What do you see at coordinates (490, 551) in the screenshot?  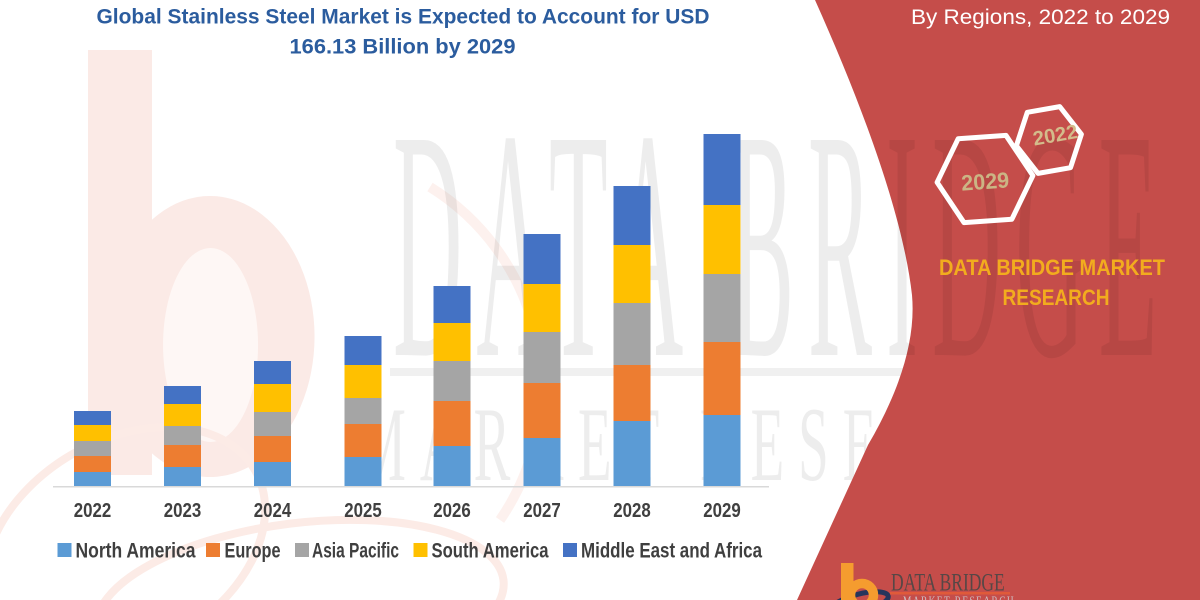 I see `svg-text: South America` at bounding box center [490, 551].